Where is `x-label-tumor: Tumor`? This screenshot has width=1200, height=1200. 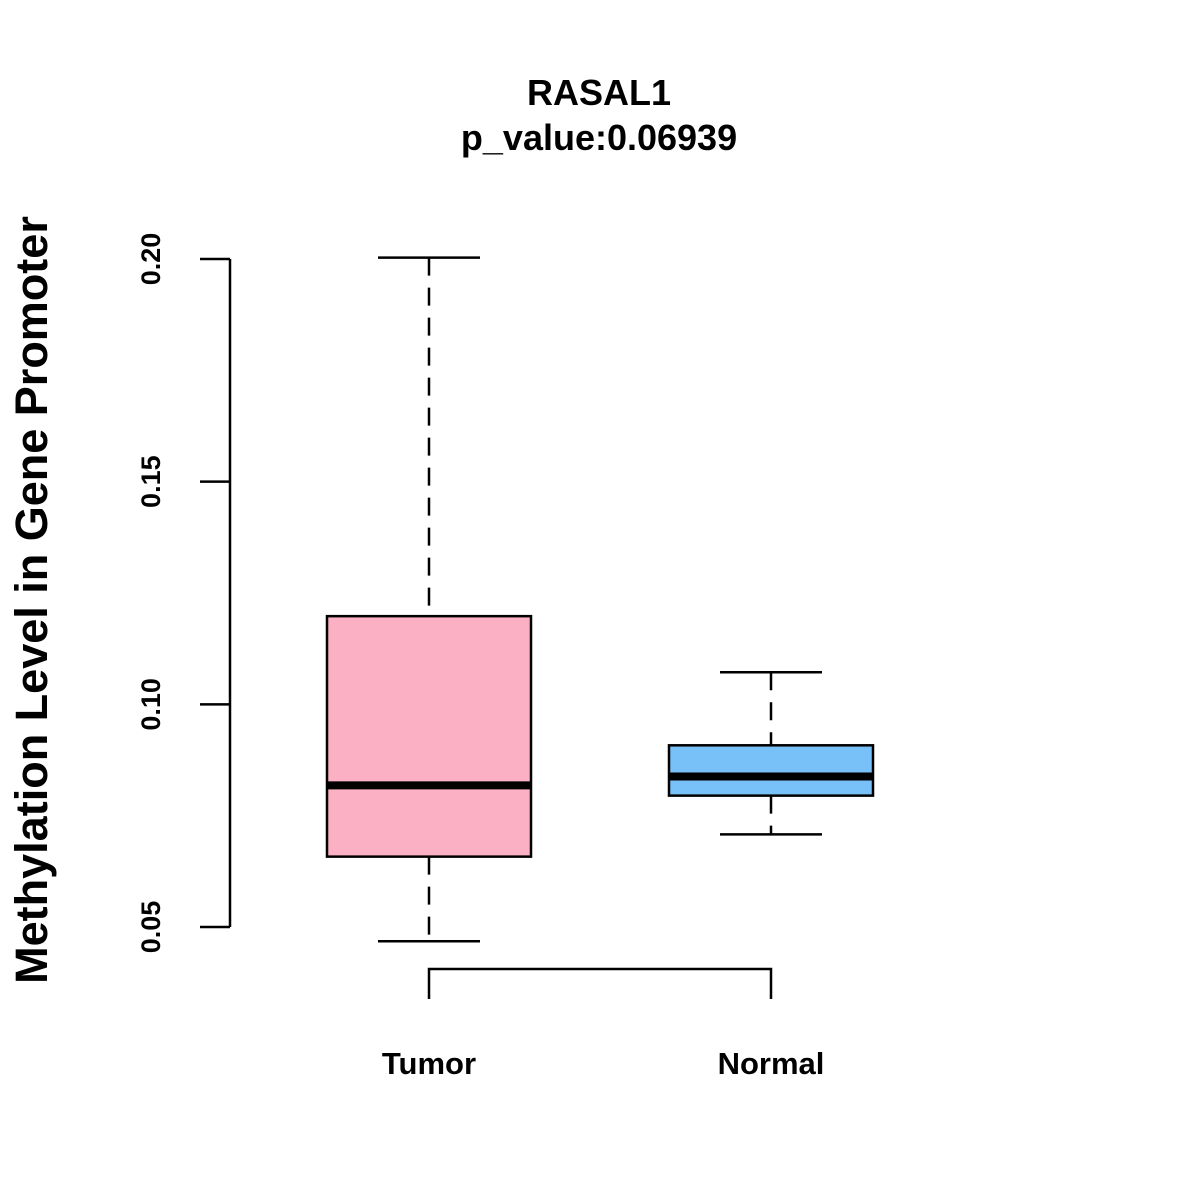 x-label-tumor: Tumor is located at coordinates (429, 1063).